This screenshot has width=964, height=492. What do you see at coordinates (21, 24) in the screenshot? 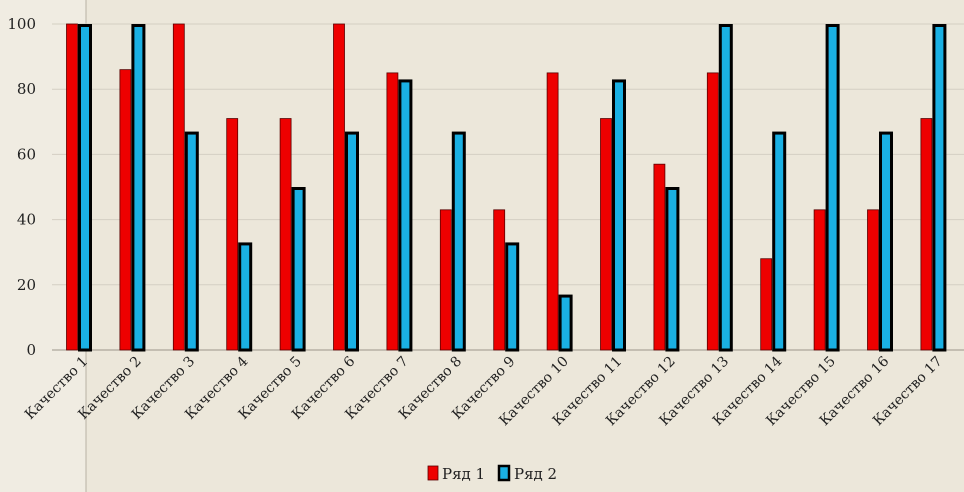
I see `y-tick-label: 100` at bounding box center [21, 24].